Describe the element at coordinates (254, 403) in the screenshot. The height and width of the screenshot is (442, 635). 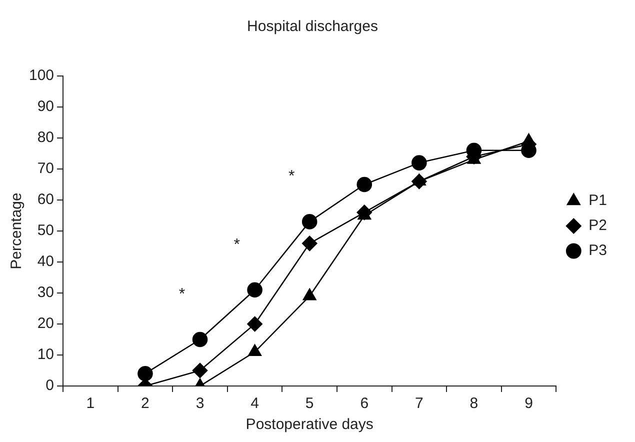
I see `x-tick-label: 4` at that location.